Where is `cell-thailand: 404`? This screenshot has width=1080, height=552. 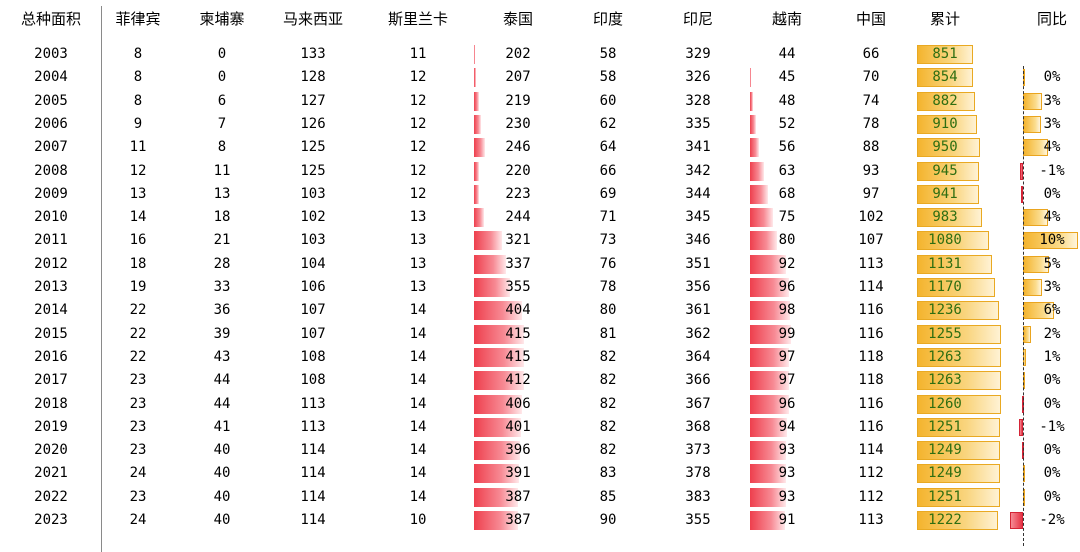
cell-thailand: 404 is located at coordinates (518, 310).